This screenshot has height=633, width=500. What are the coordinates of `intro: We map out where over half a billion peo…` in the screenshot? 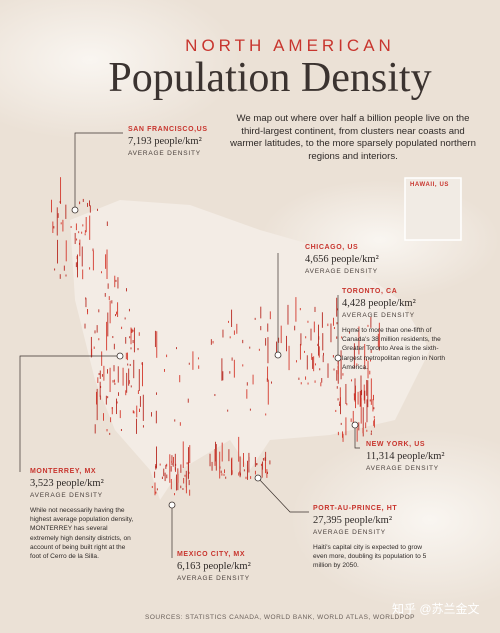 It's located at (353, 137).